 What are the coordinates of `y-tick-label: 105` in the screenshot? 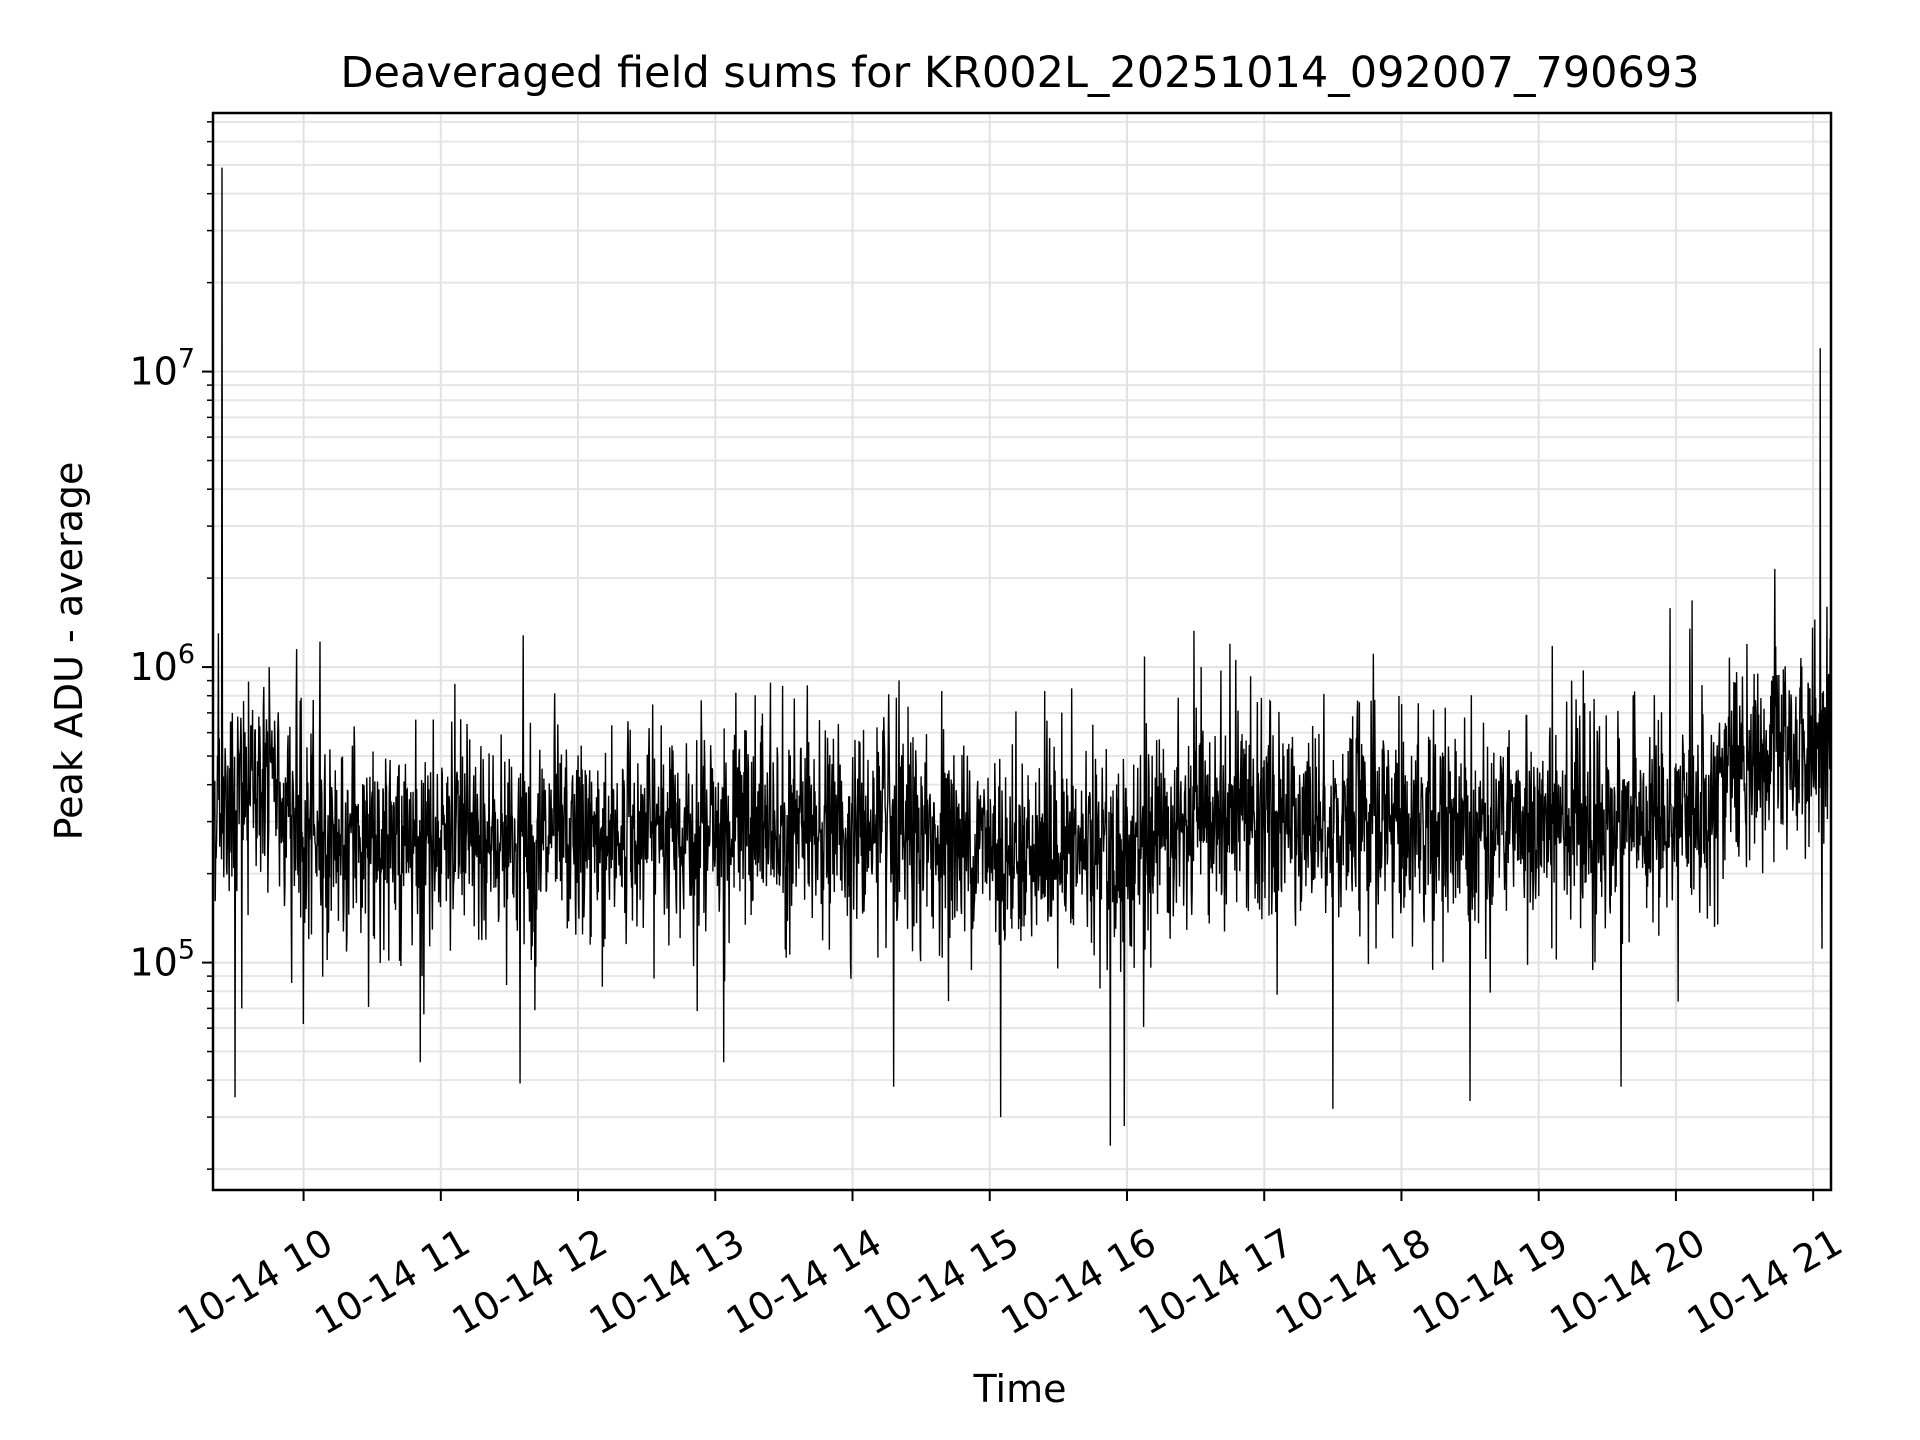 It's located at (162, 960).